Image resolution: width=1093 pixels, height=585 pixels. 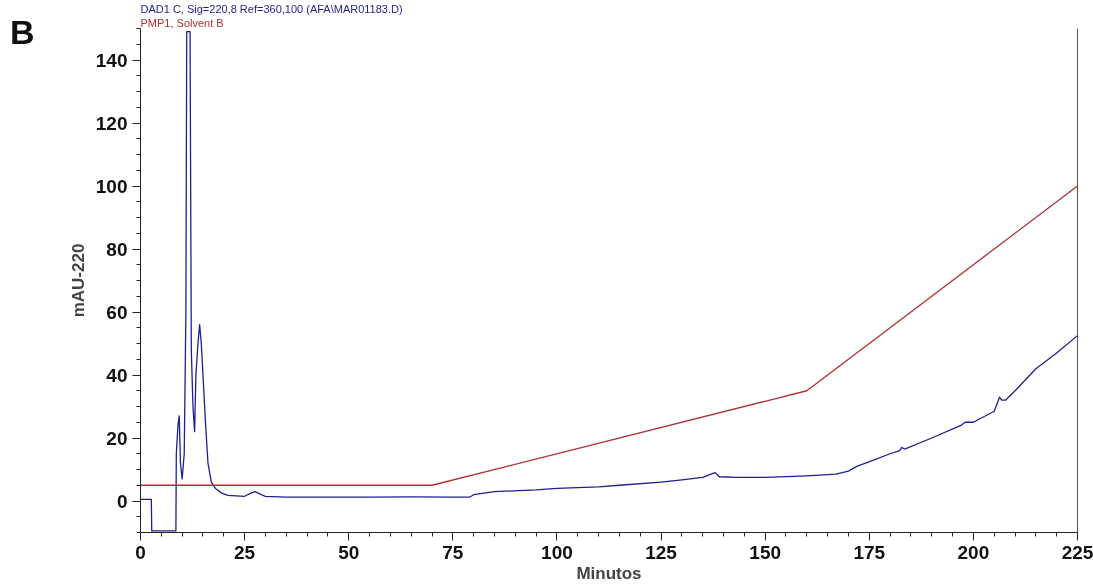 I want to click on y-tick-label: 80, so click(x=117, y=249).